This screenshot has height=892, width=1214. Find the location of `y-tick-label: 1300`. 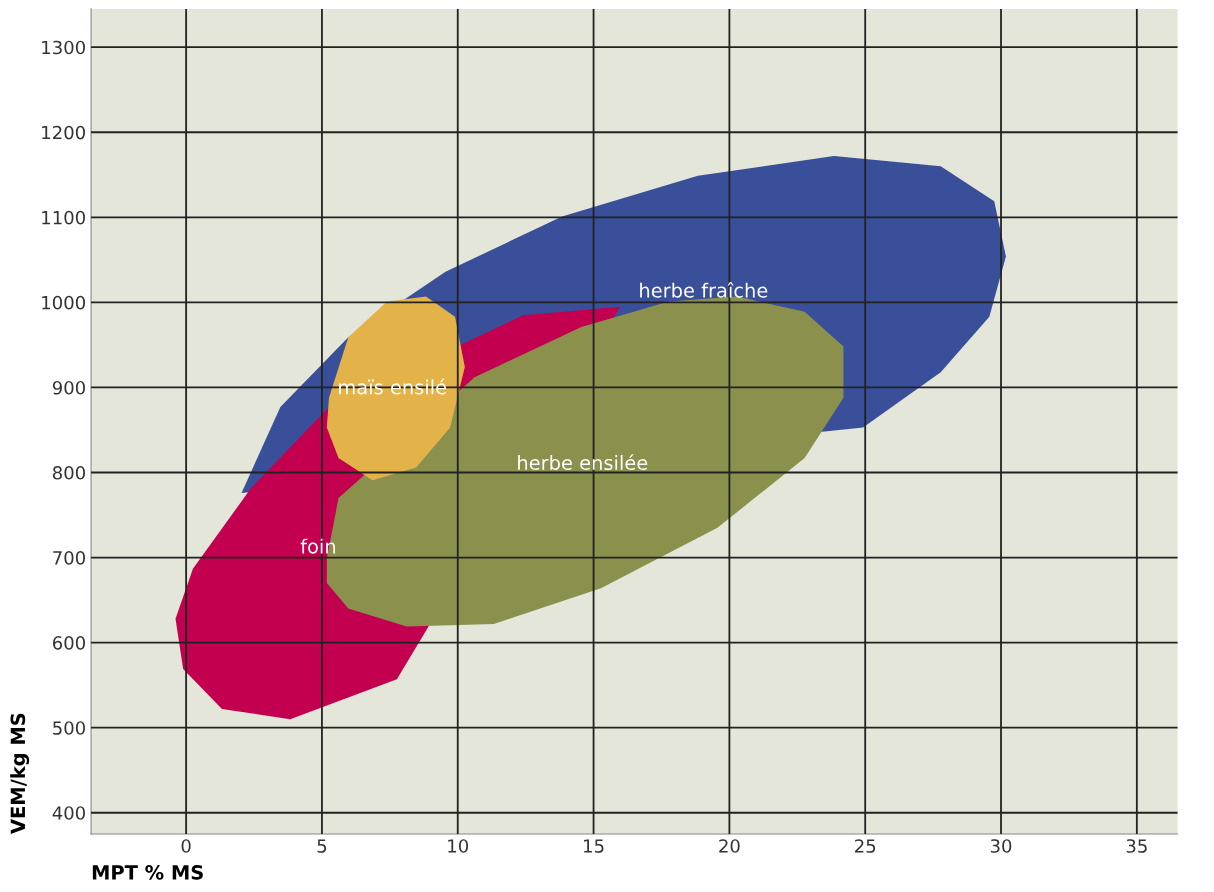

y-tick-label: 1300 is located at coordinates (63, 47).